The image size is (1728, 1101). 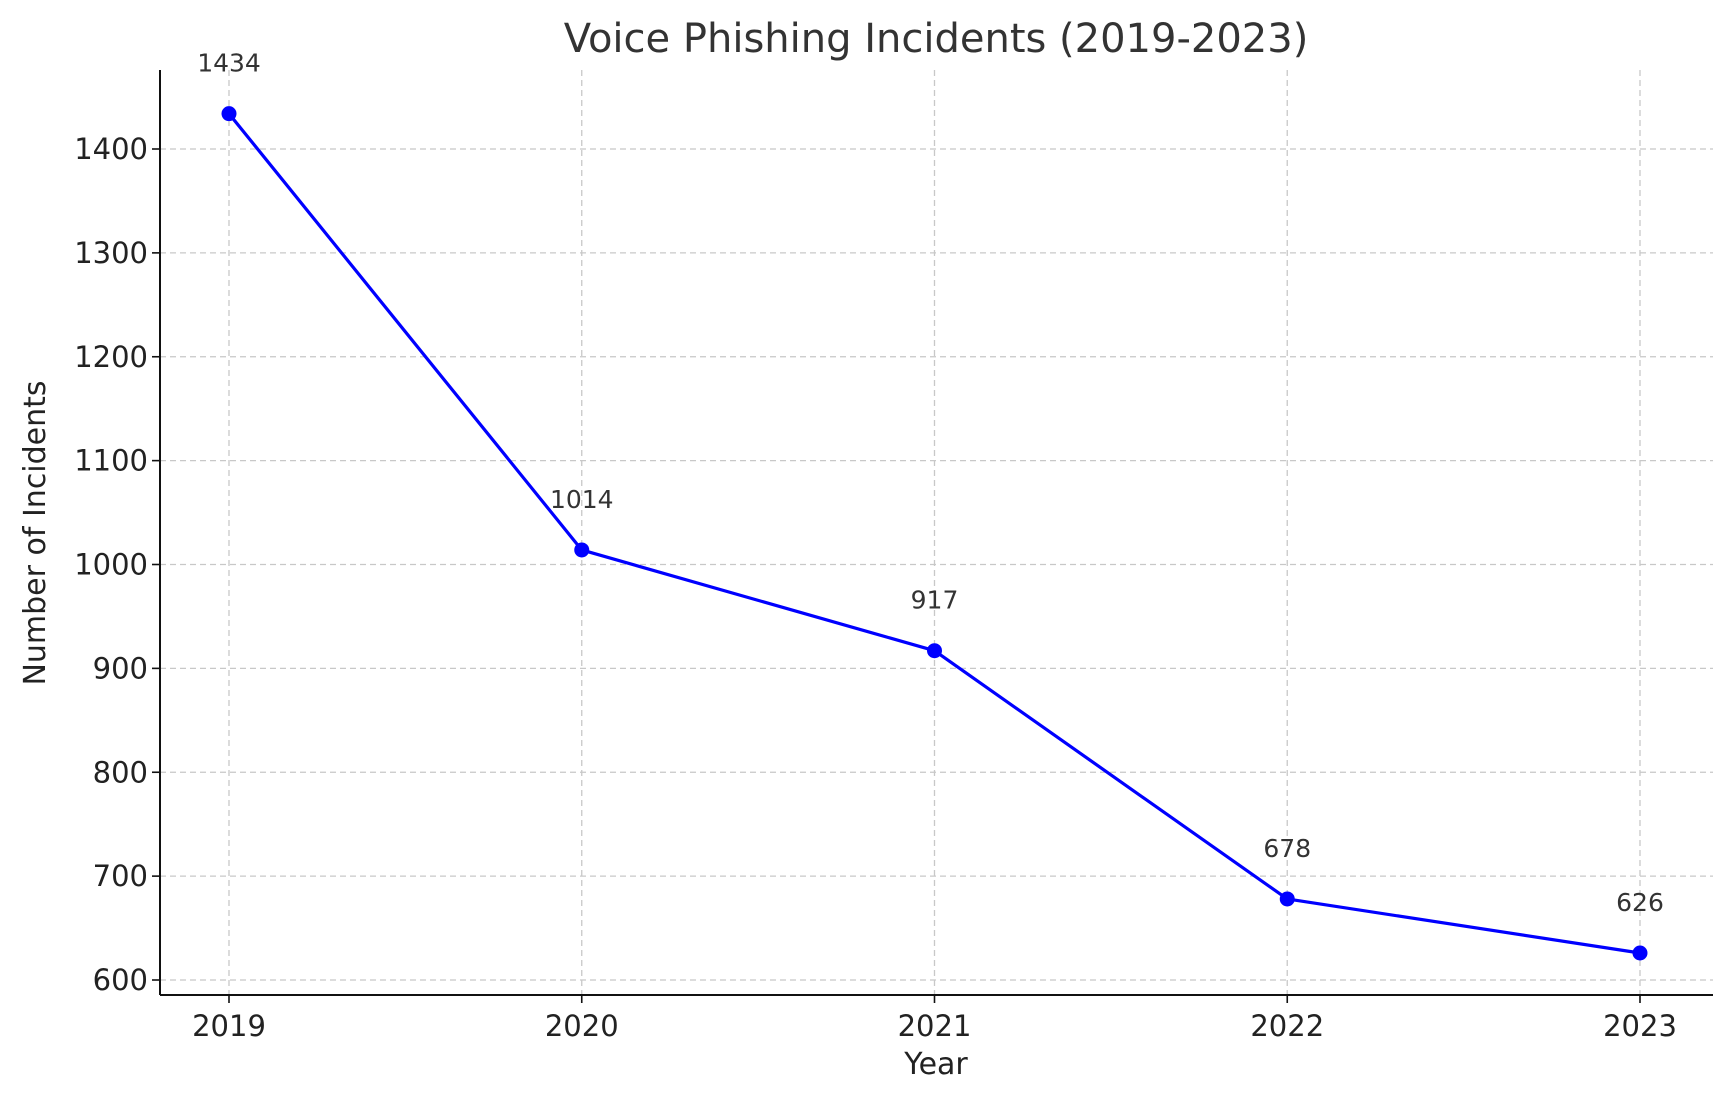 What do you see at coordinates (1640, 1026) in the screenshot?
I see `x-tick-label-2023: 2023` at bounding box center [1640, 1026].